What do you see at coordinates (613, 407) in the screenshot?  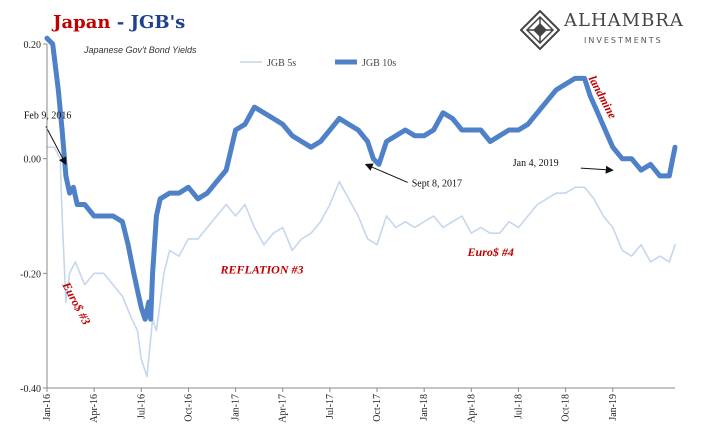 I see `x-tick-label: Jan-19` at bounding box center [613, 407].